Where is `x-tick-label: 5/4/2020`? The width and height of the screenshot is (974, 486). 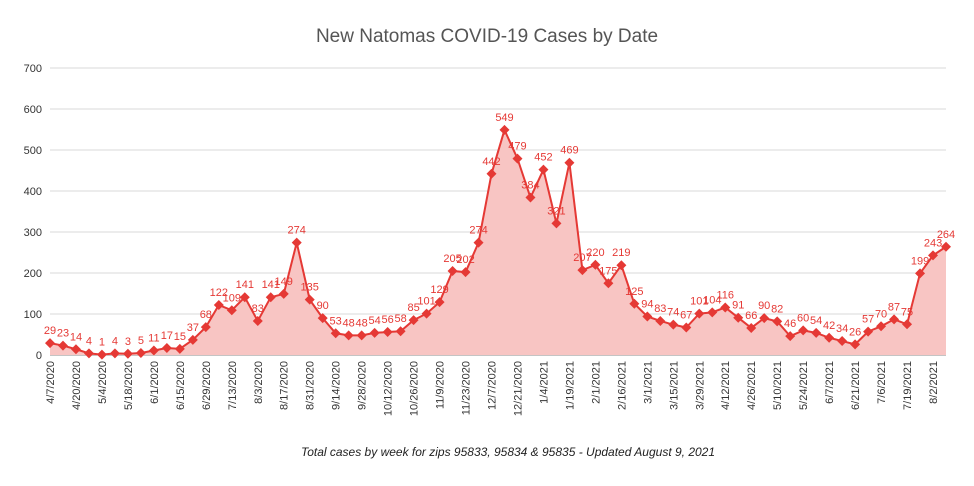 x-tick-label: 5/4/2020 is located at coordinates (103, 382).